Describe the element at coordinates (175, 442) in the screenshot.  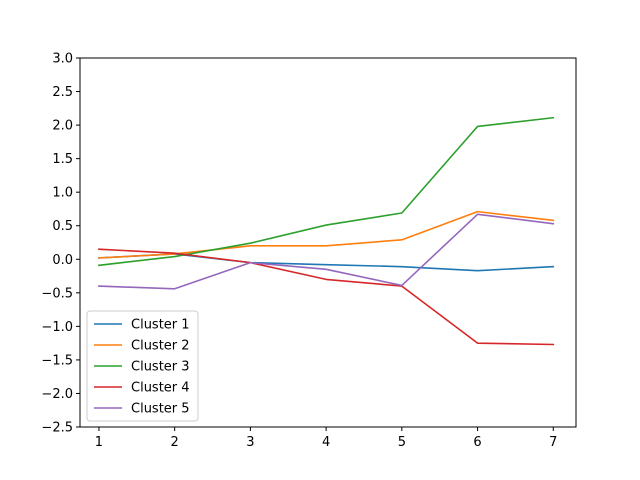
I see `x-tick-label: 2` at that location.